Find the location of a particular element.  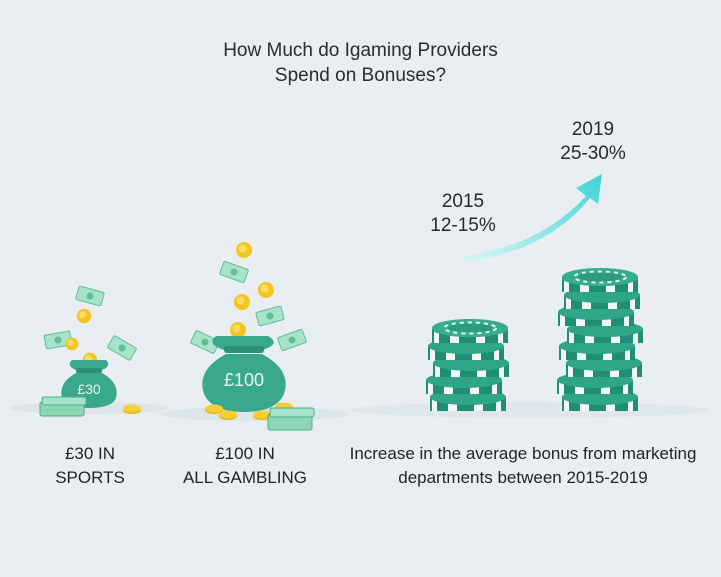

trend-start-label: 2015 12-15% is located at coordinates (463, 214).